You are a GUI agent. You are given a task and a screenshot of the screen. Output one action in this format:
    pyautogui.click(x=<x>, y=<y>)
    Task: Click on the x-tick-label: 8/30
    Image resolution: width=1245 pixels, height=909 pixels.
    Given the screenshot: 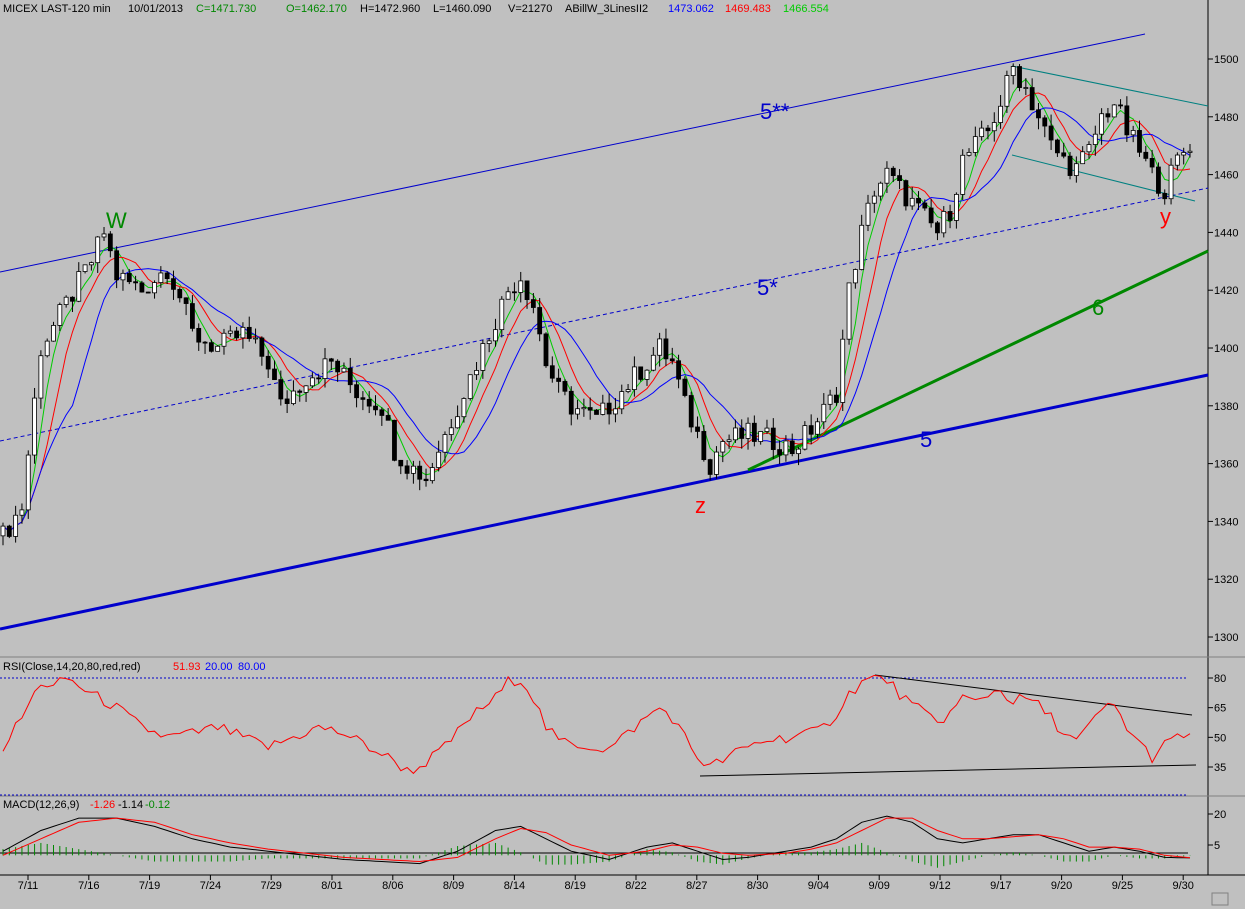 What is the action you would take?
    pyautogui.click(x=757, y=886)
    